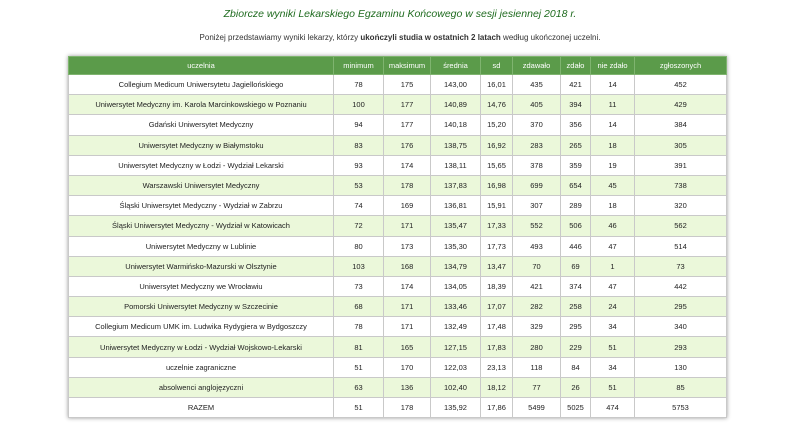 This screenshot has width=800, height=439. I want to click on value-cell: 84, so click(575, 367).